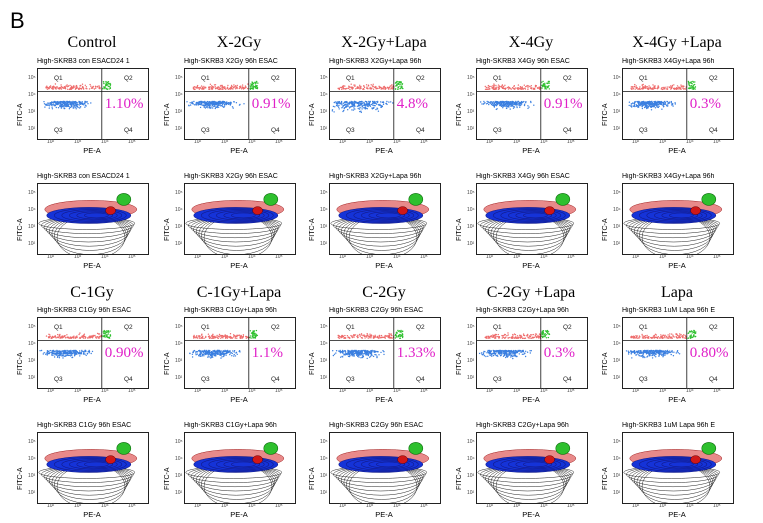 The width and height of the screenshot is (763, 523). I want to click on quadrant-label: Q1, so click(643, 78).